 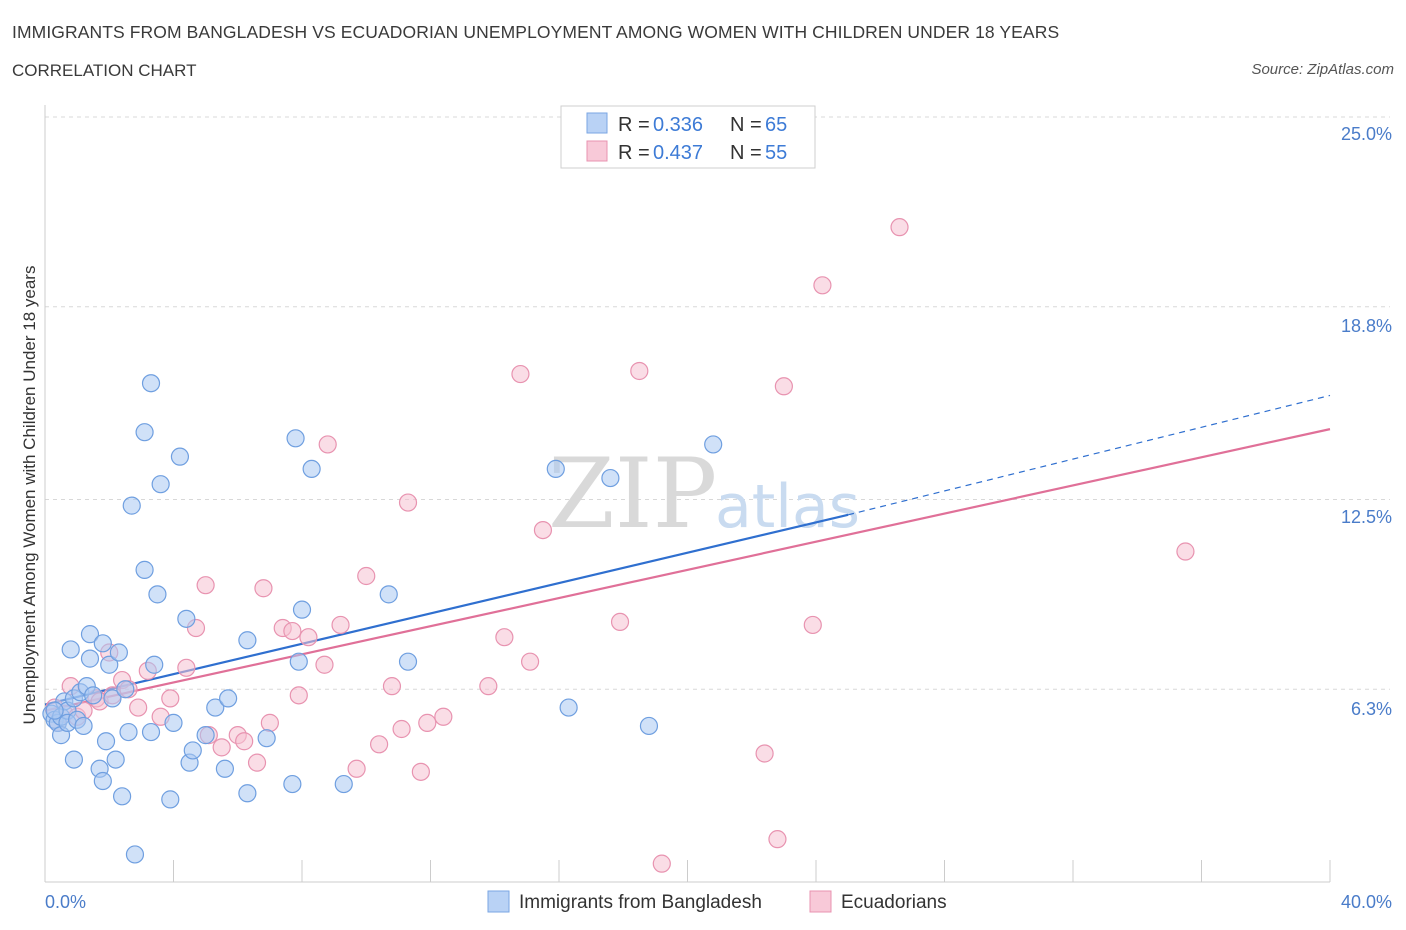 I want to click on legend-n-value: 65, so click(x=776, y=125).